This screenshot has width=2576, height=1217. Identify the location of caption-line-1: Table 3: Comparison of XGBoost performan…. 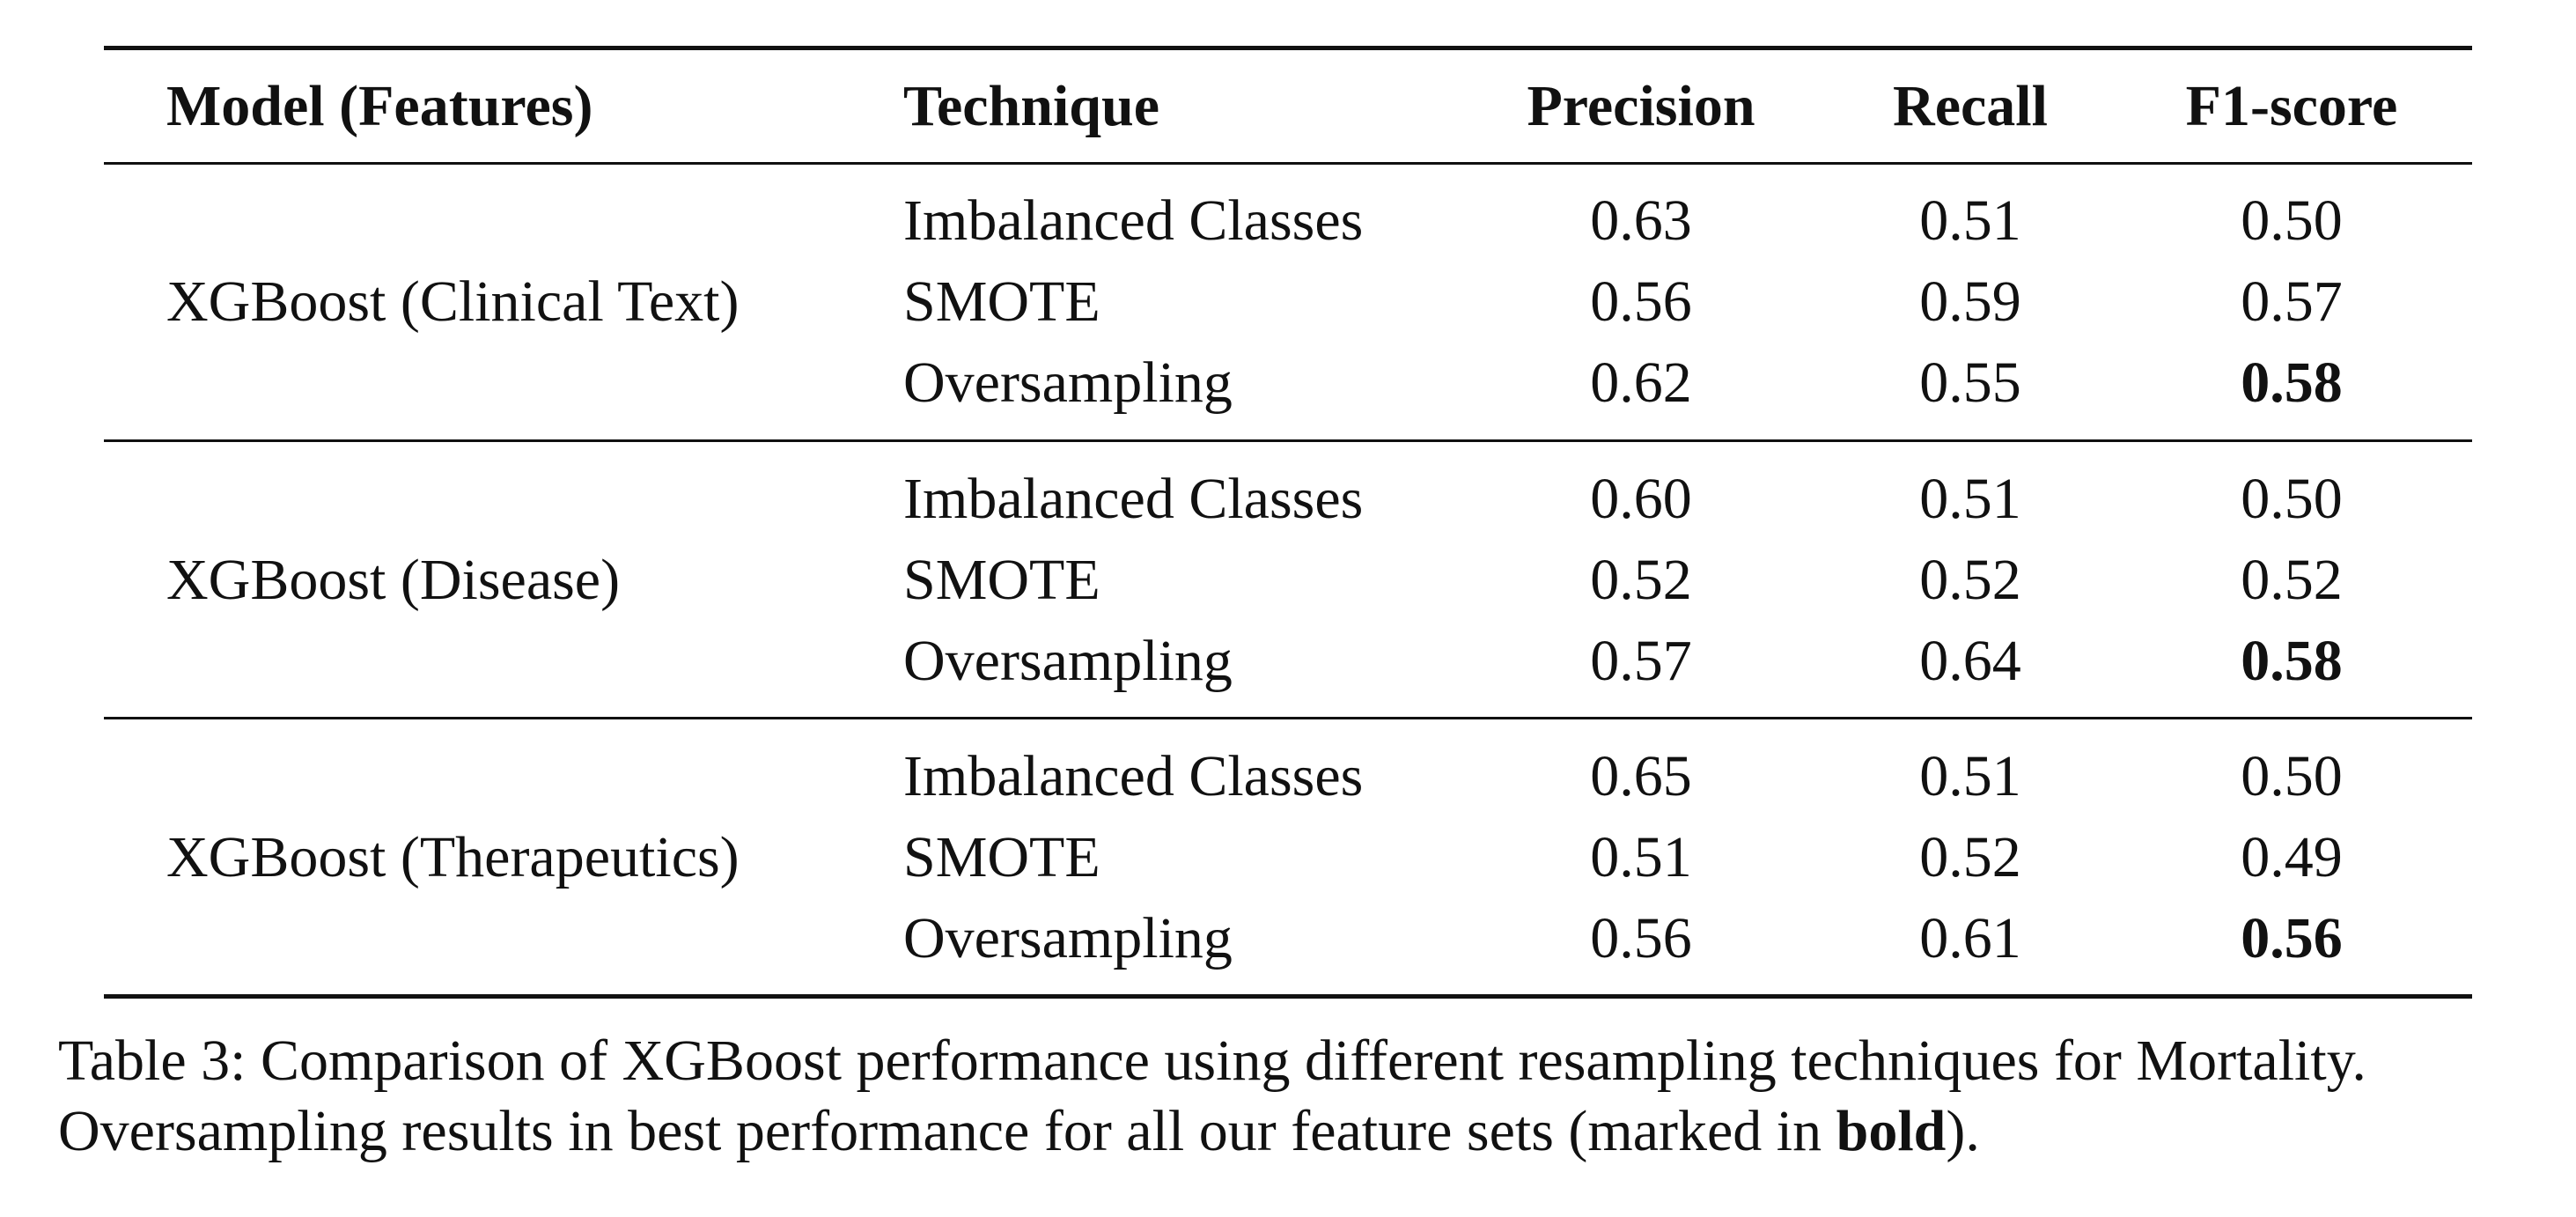
(1212, 1061).